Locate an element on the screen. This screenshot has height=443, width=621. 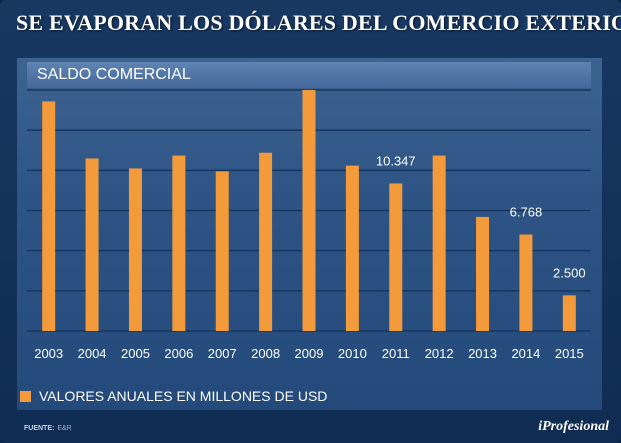
bar-2011 is located at coordinates (396, 257).